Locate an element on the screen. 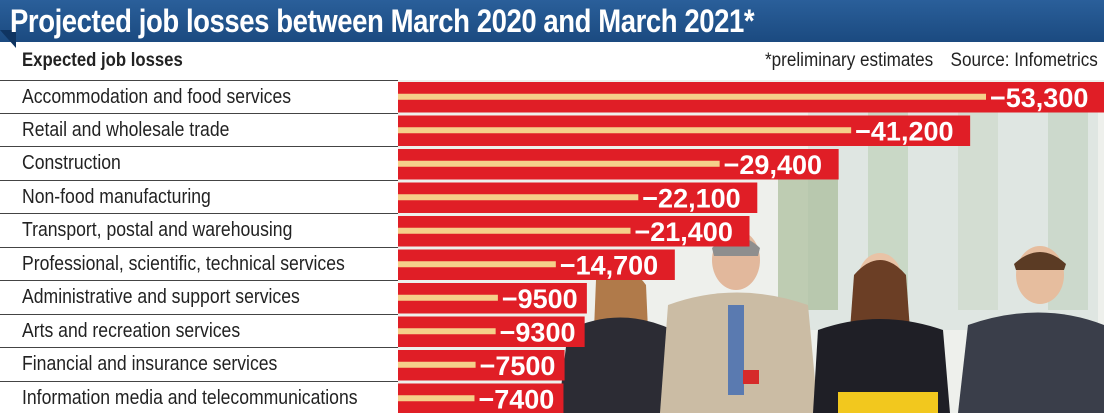 This screenshot has height=413, width=1104. category-label: Retail and wholesale trade is located at coordinates (126, 129).